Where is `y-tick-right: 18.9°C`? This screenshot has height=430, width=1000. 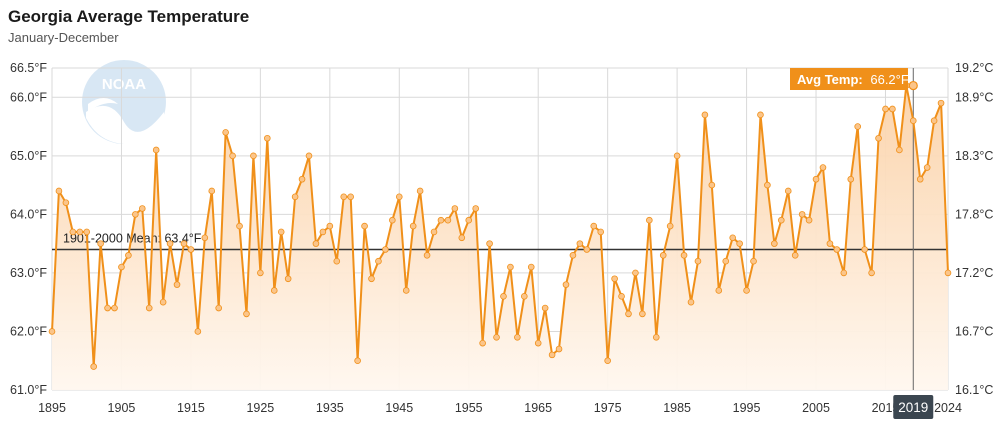 y-tick-right: 18.9°C is located at coordinates (974, 97).